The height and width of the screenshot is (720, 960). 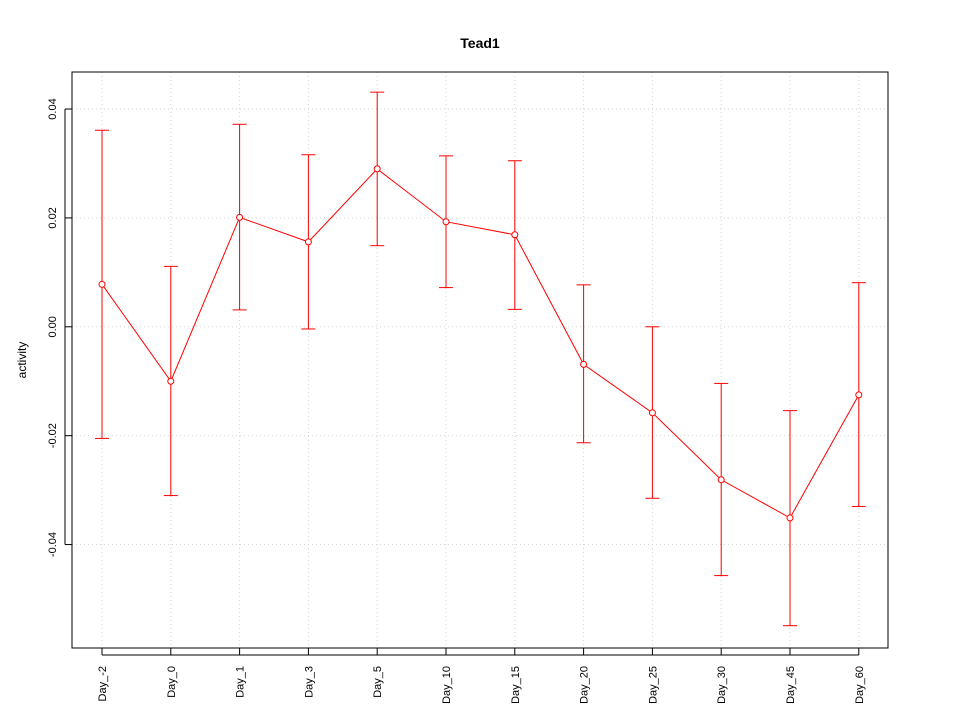 I want to click on x-tick-label: Day_10, so click(x=447, y=685).